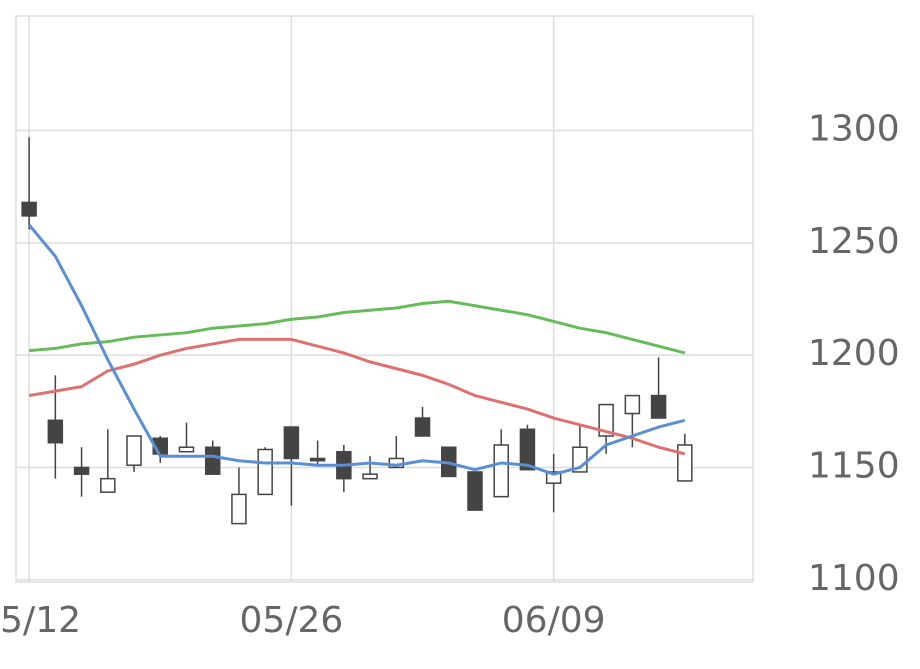  I want to click on y-tick-label: 1250, so click(854, 241).